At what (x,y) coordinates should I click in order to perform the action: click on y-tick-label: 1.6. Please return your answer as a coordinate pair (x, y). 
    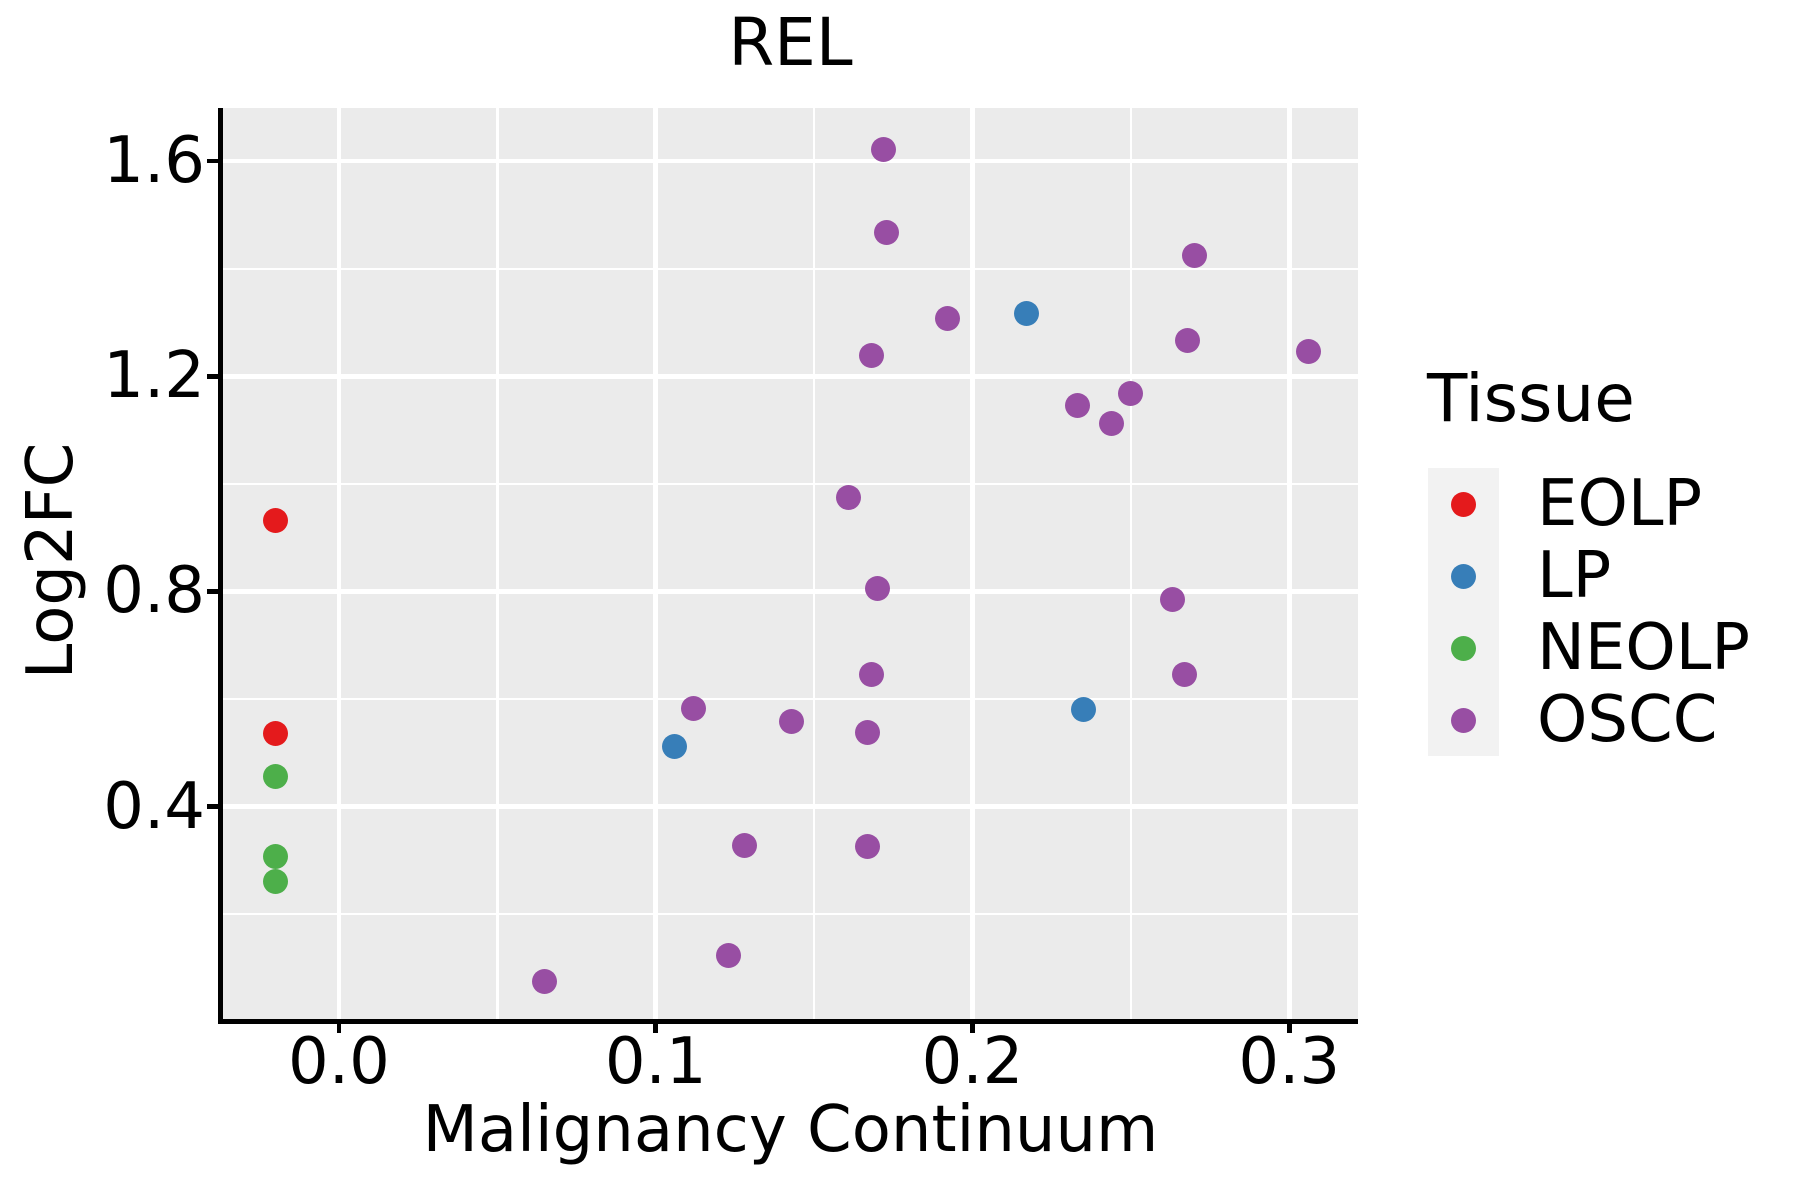
    Looking at the image, I should click on (154, 161).